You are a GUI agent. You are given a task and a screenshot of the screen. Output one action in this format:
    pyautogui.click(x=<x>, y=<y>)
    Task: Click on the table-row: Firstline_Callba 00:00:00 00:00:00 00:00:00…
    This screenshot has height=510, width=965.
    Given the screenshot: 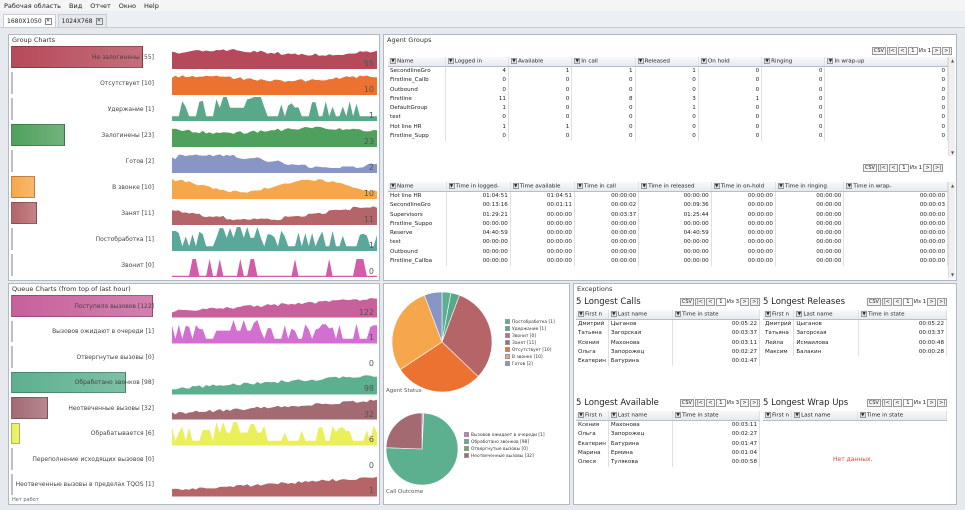 What is the action you would take?
    pyautogui.click(x=668, y=261)
    